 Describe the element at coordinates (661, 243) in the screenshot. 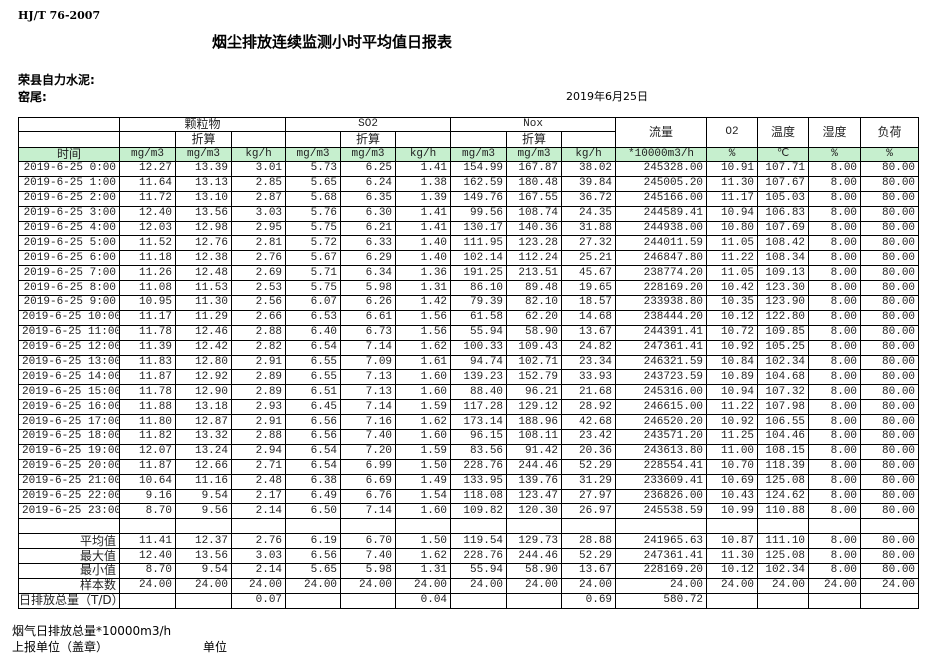

I see `value-cell: 244011.59` at that location.